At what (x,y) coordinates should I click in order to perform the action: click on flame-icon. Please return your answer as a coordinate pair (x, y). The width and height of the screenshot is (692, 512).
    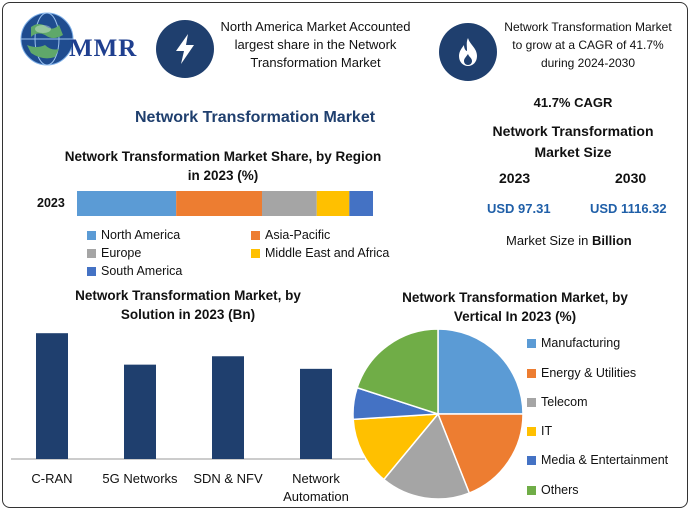
    Looking at the image, I should click on (468, 52).